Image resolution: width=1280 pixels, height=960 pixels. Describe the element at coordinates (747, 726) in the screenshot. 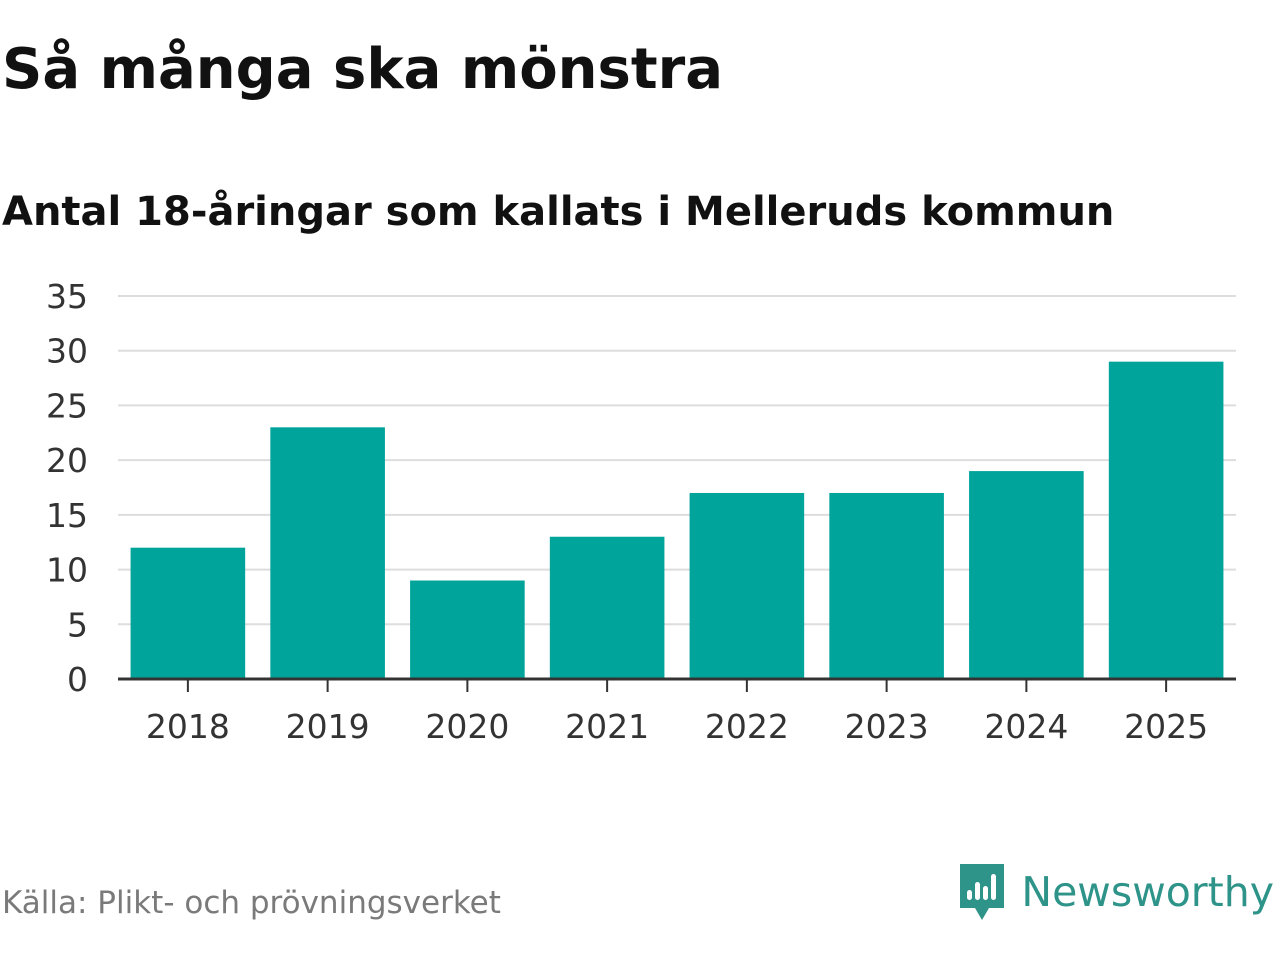

I see `x-tick-label: 2022` at that location.